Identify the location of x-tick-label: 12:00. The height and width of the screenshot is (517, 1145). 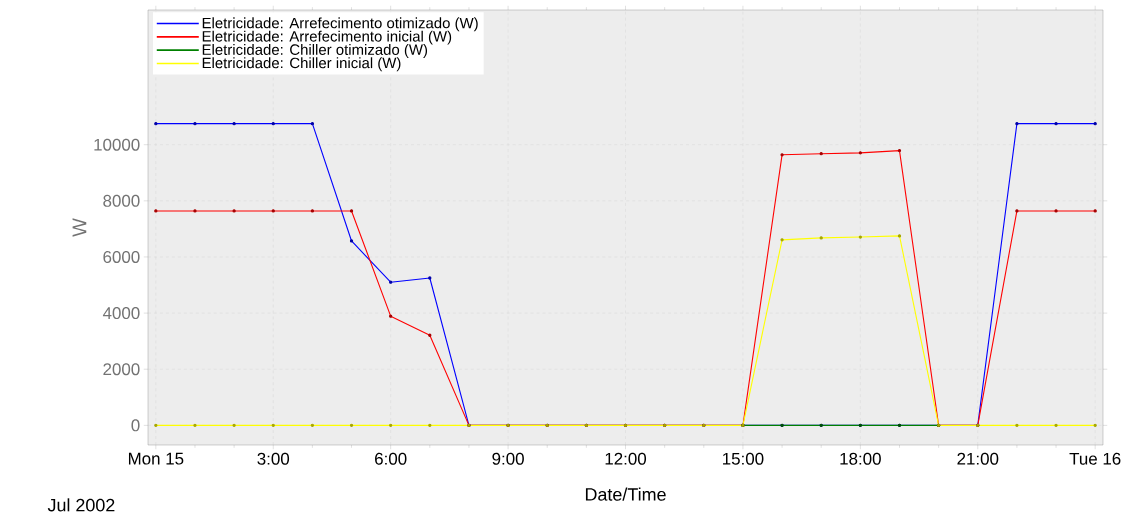
(626, 458).